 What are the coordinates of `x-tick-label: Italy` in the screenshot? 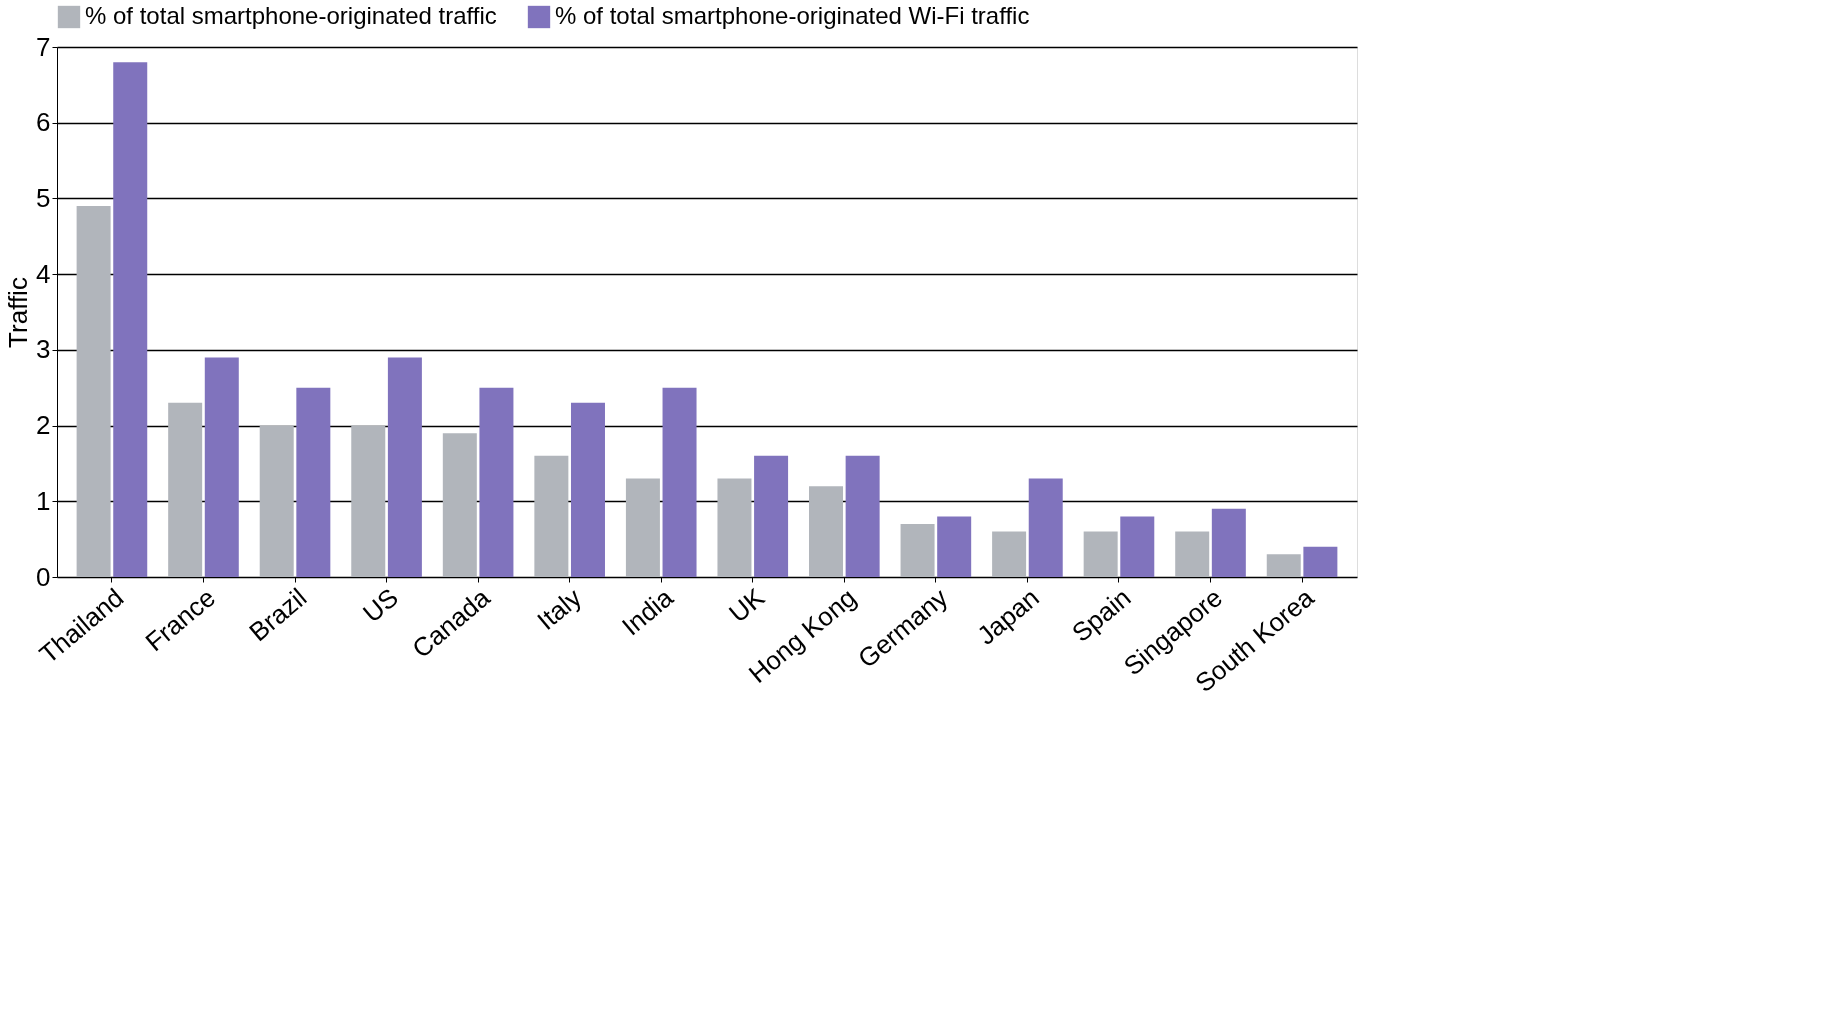 It's located at (559, 609).